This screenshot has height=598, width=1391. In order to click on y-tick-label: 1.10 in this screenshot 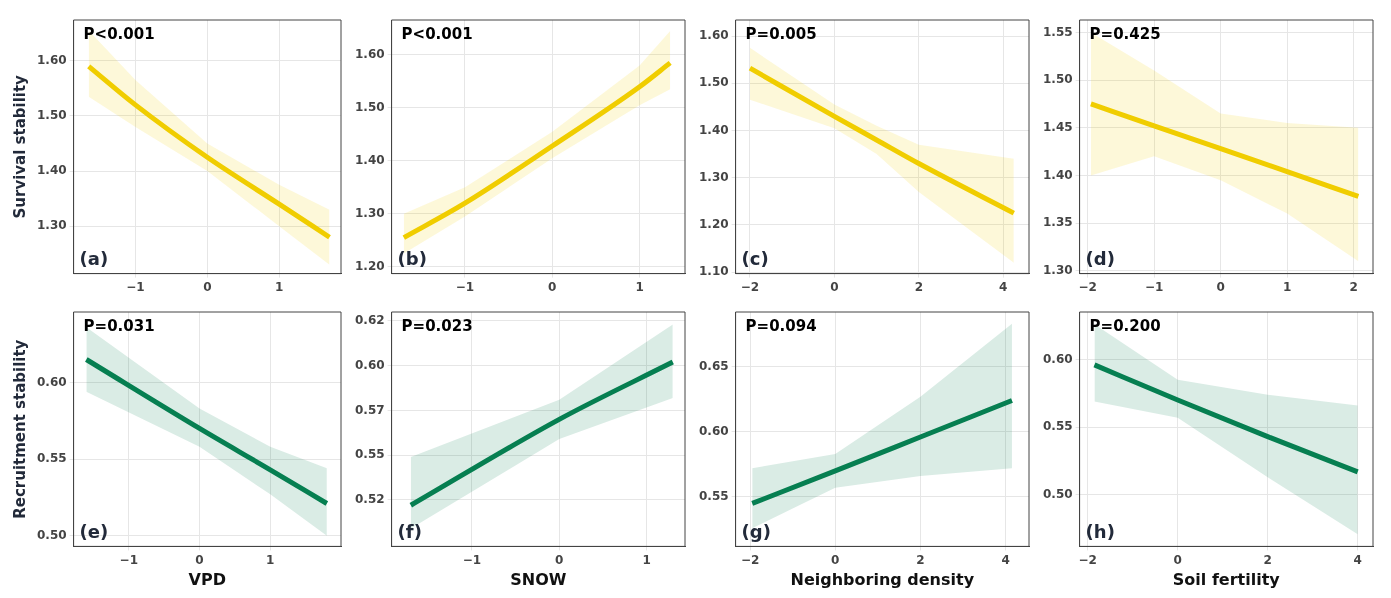, I will do `click(714, 271)`.